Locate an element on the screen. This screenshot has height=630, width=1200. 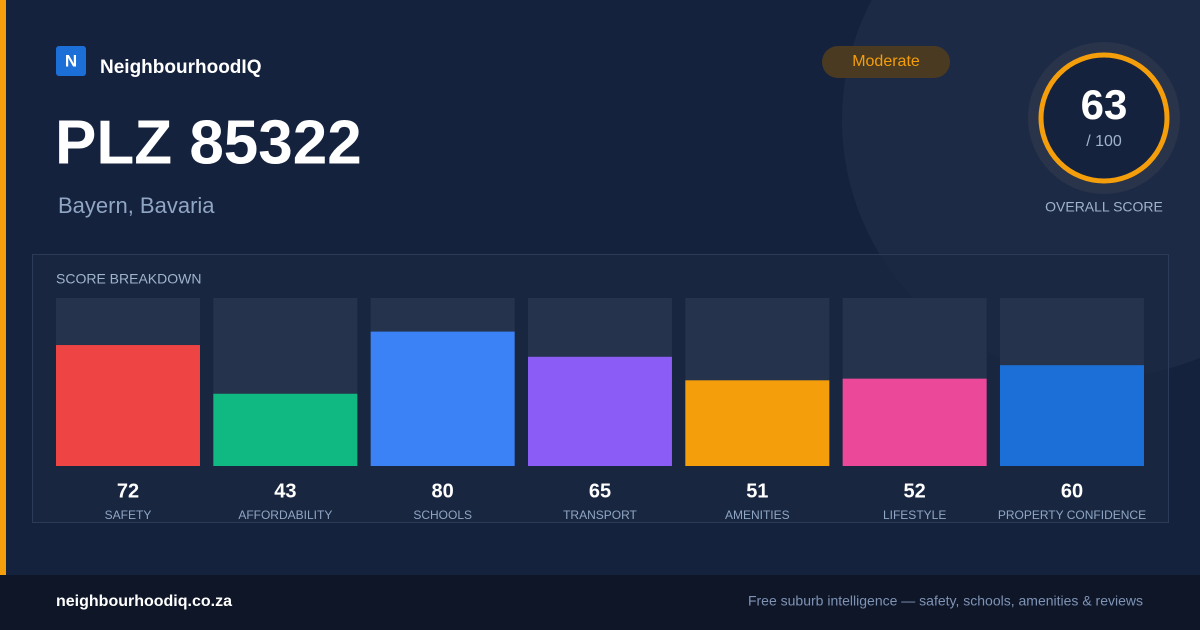
bar-value: 43 is located at coordinates (285, 491).